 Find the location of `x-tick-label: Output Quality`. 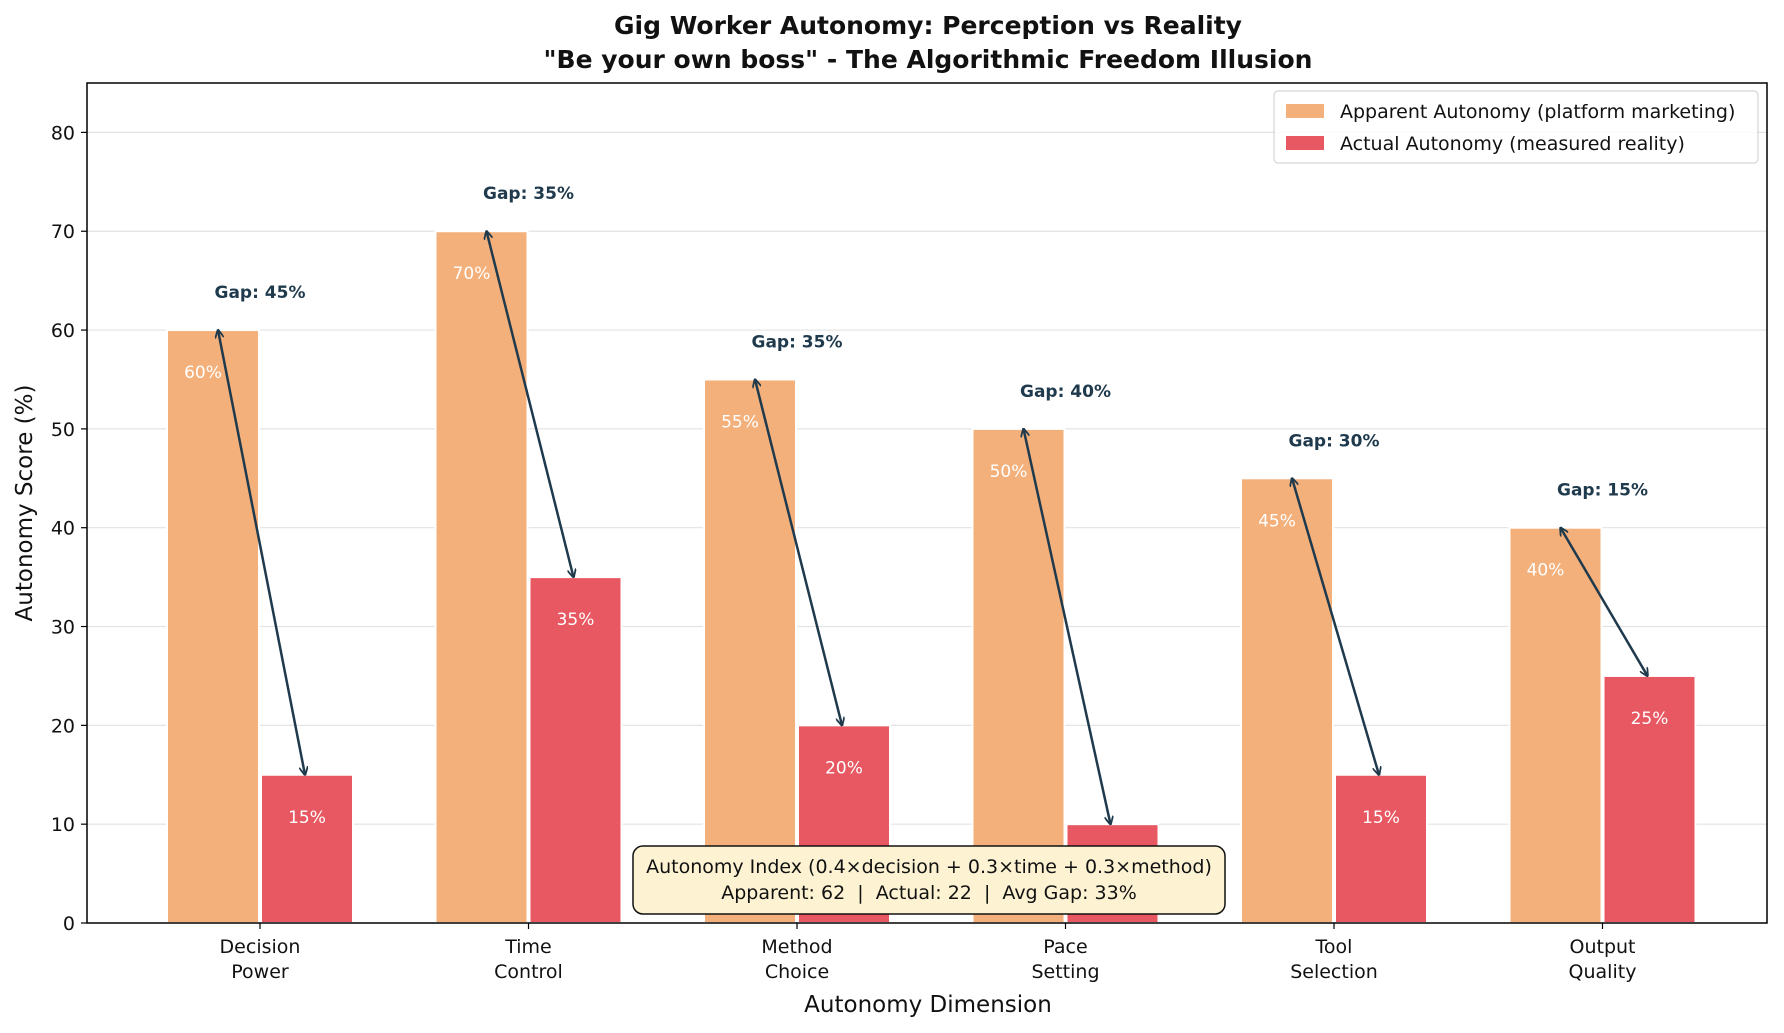

x-tick-label: Output Quality is located at coordinates (1603, 959).